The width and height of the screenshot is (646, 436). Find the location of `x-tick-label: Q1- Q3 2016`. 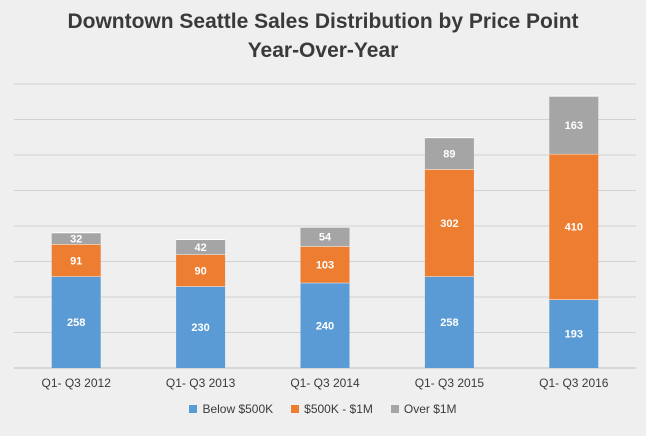

x-tick-label: Q1- Q3 2016 is located at coordinates (574, 383).